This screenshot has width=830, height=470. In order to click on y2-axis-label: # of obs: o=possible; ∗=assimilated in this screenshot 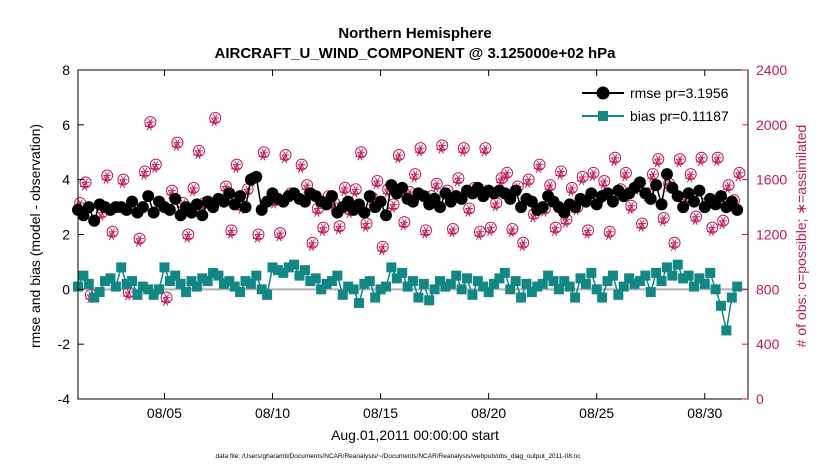, I will do `click(801, 236)`.